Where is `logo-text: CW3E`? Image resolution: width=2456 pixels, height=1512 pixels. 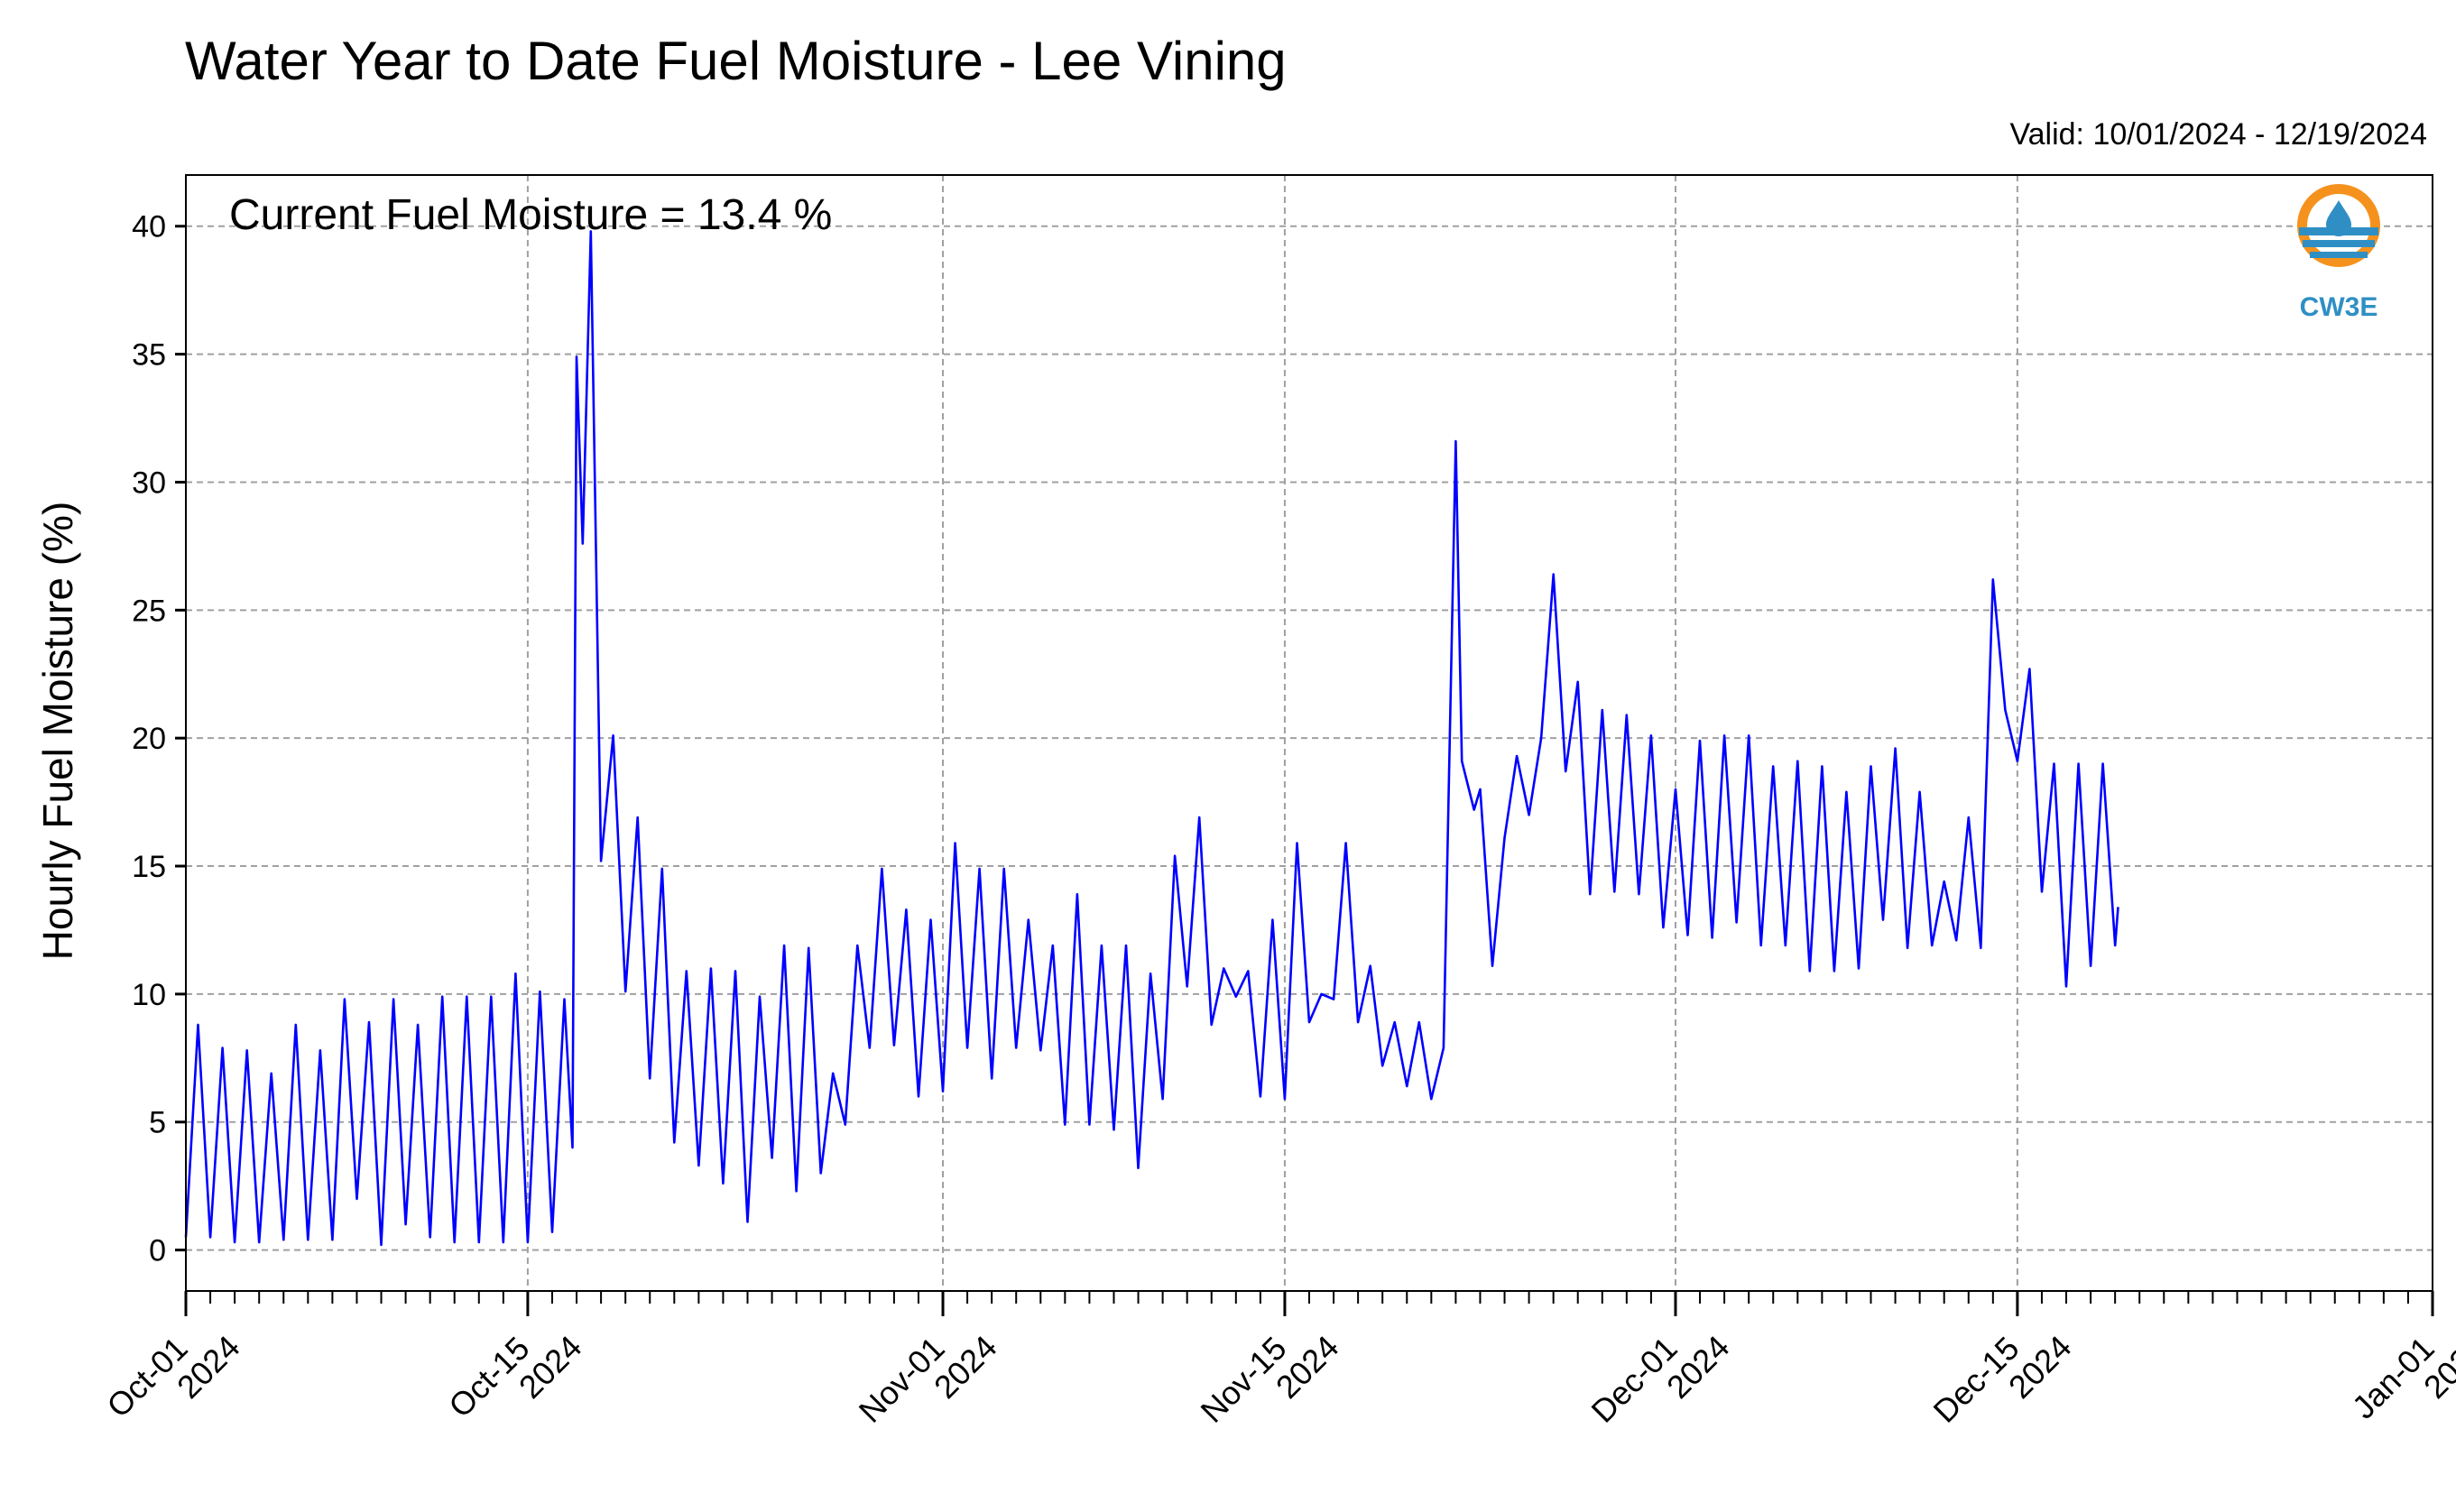 logo-text: CW3E is located at coordinates (2339, 307).